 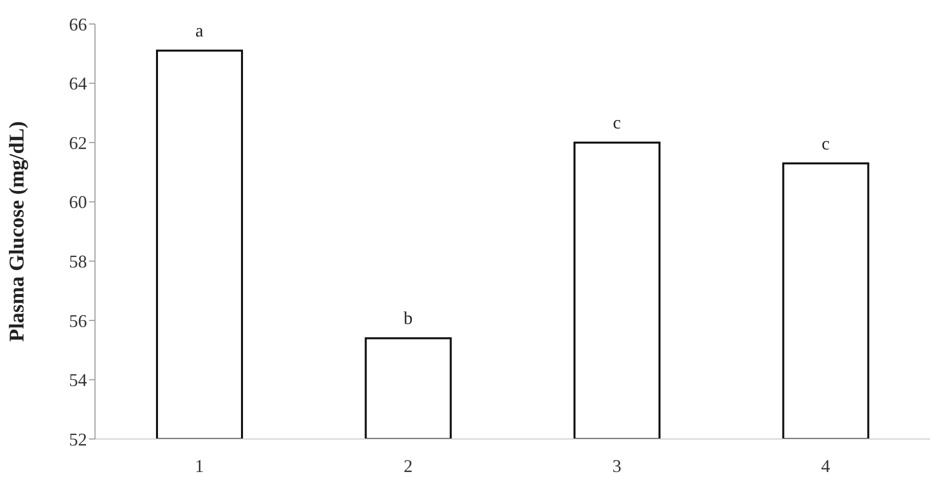 I want to click on x-tick-label: 3, so click(x=617, y=466).